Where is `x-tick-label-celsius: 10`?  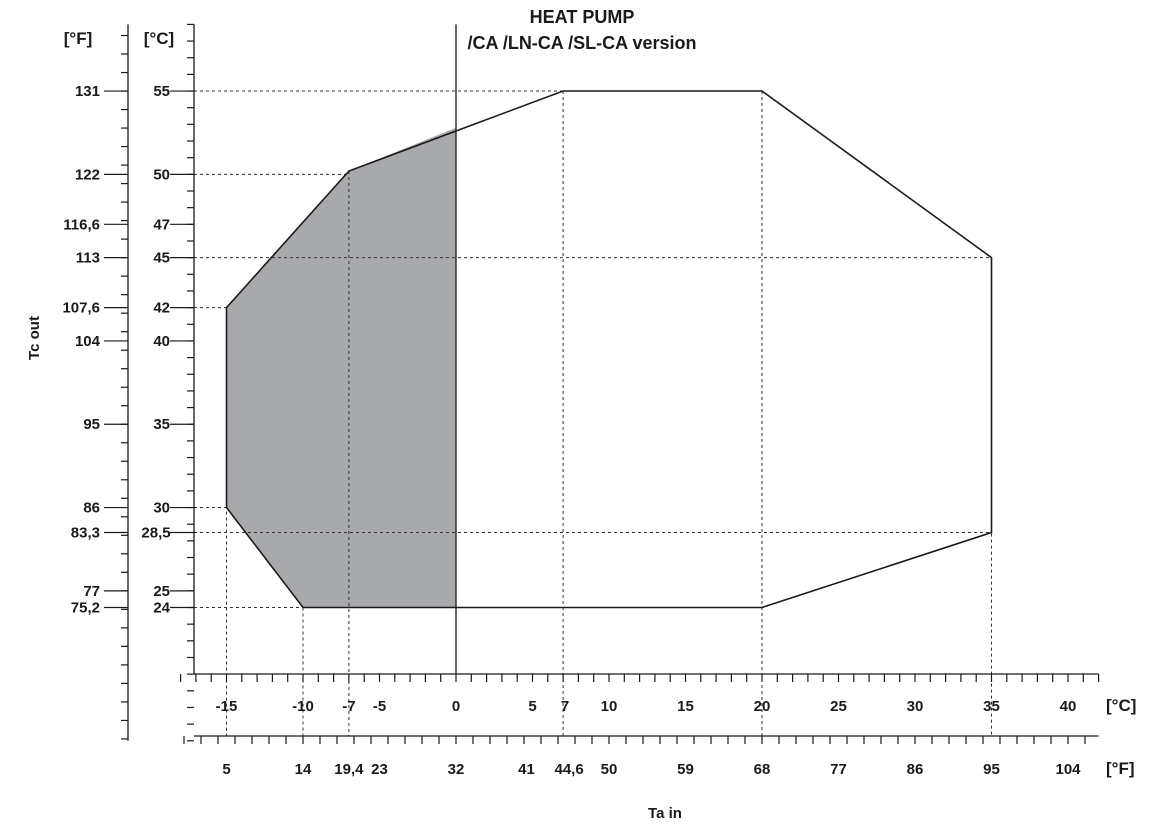 x-tick-label-celsius: 10 is located at coordinates (609, 706).